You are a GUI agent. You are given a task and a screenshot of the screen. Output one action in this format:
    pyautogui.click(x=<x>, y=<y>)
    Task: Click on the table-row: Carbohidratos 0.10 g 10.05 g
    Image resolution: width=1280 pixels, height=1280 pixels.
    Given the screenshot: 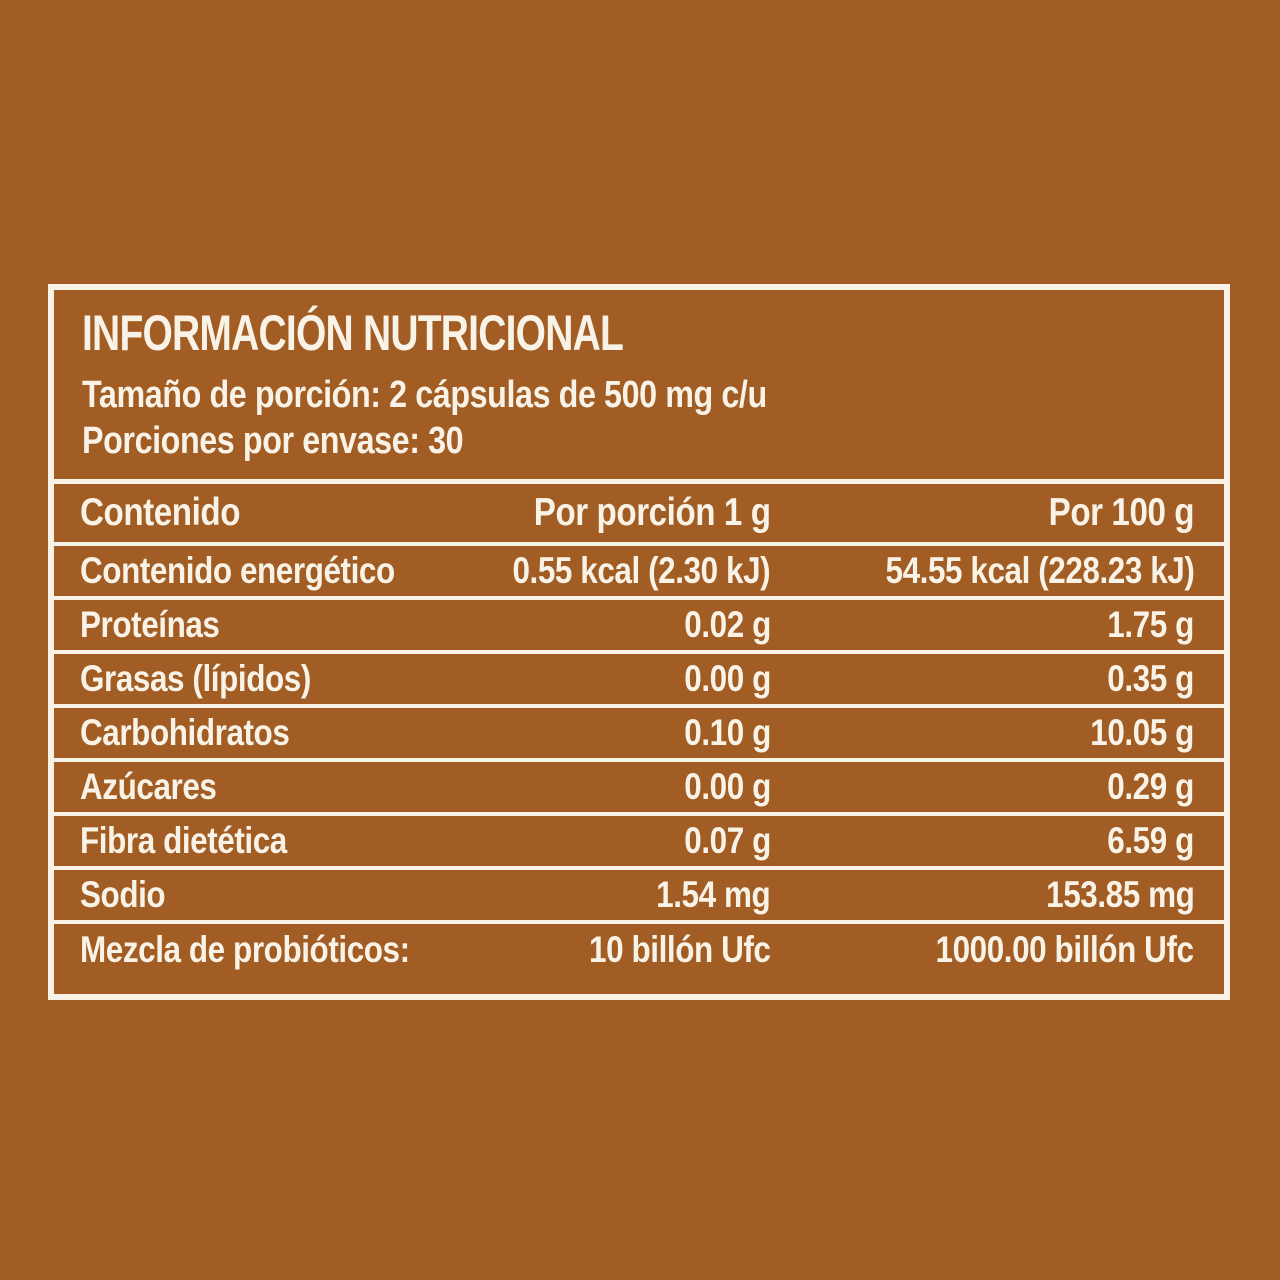 What is the action you would take?
    pyautogui.click(x=639, y=730)
    